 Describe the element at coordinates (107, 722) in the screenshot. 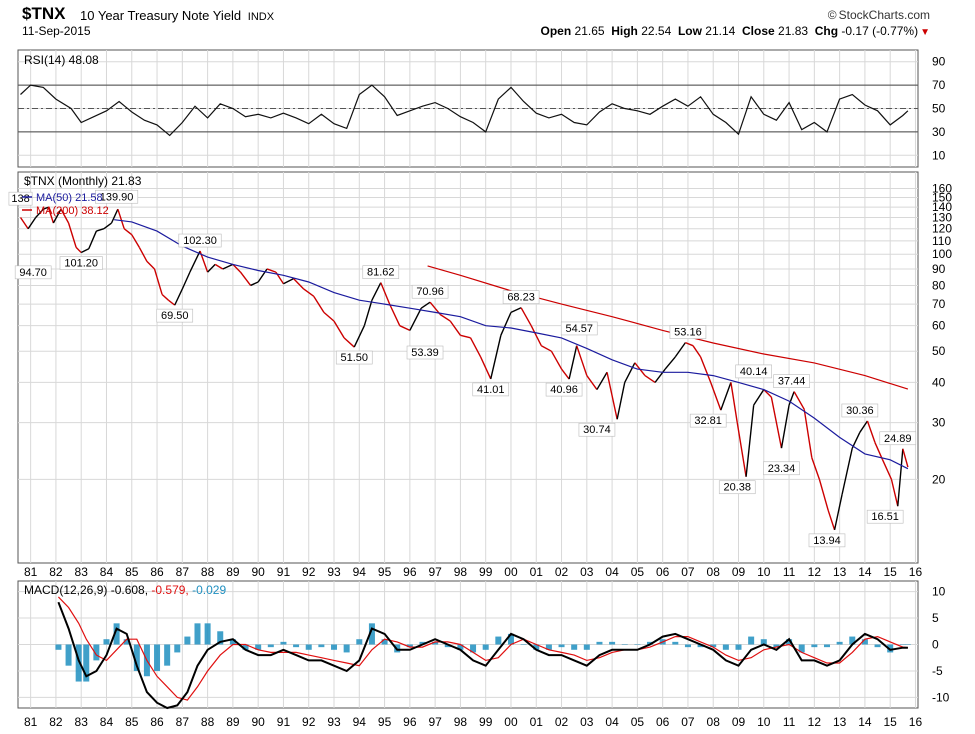

I see `macd-x-tick-label: 84` at that location.